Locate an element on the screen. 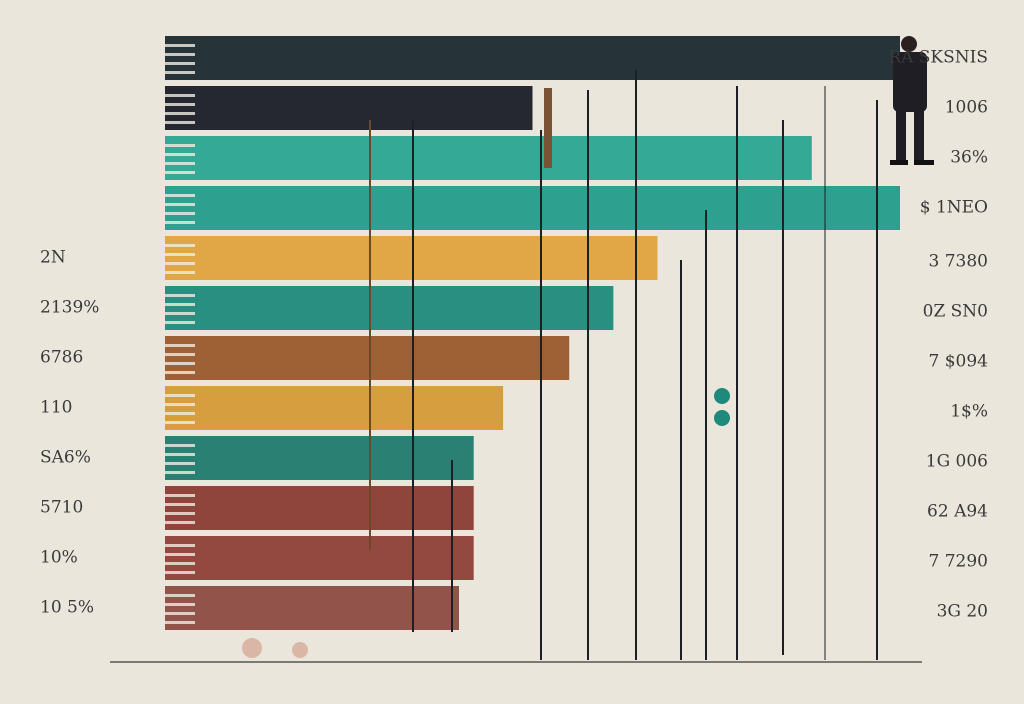  annotation: 1$% is located at coordinates (969, 412).